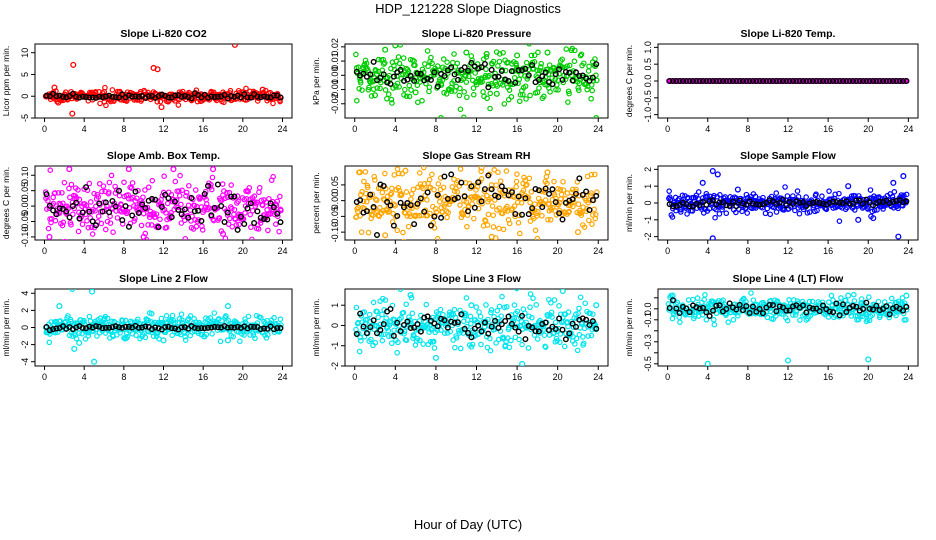  What do you see at coordinates (788, 129) in the screenshot?
I see `x-tick-label: 12` at bounding box center [788, 129].